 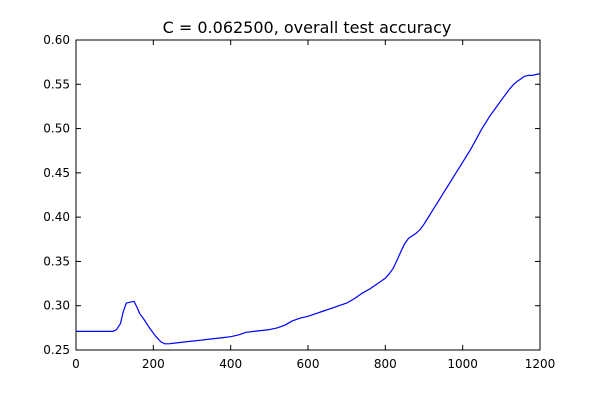 I want to click on x-tick-label: 1200, so click(x=540, y=364).